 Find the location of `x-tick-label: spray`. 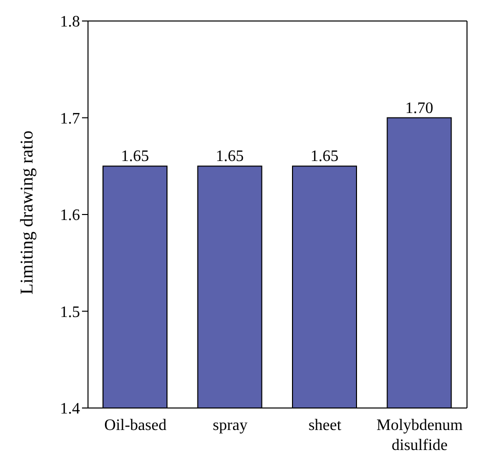

x-tick-label: spray is located at coordinates (230, 425).